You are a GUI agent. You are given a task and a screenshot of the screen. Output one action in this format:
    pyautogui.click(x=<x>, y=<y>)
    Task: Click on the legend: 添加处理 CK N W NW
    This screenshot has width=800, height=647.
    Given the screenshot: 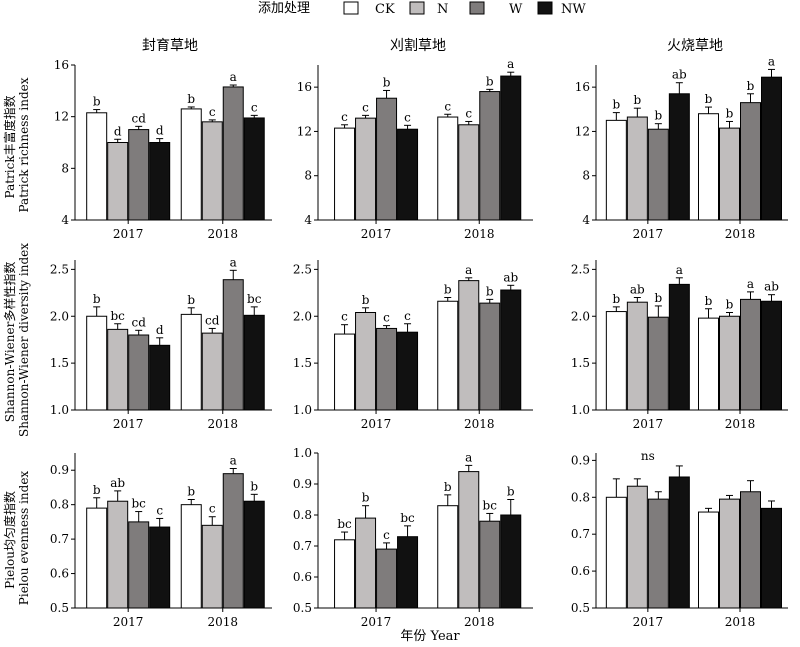 What is the action you would take?
    pyautogui.click(x=422, y=9)
    